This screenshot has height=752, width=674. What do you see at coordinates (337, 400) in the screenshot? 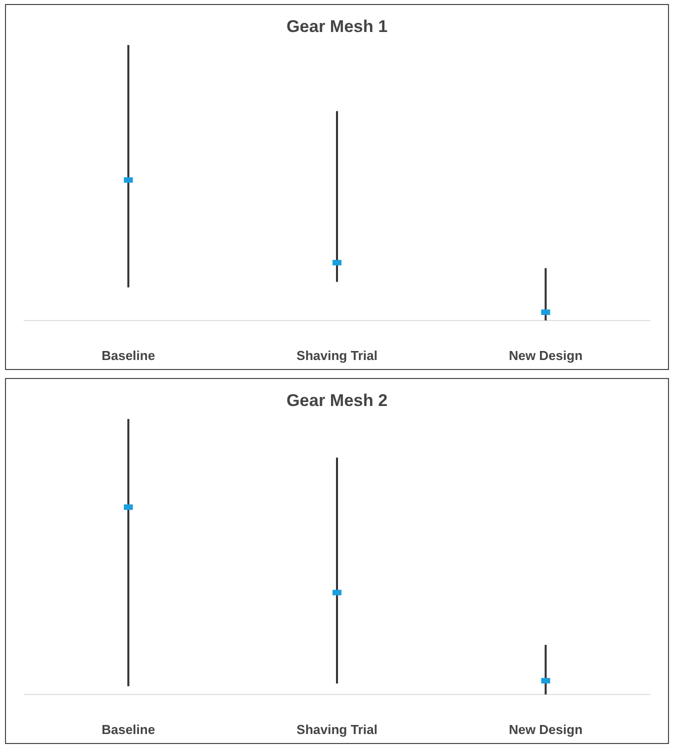
I see `chart-title: Gear Mesh 2` at bounding box center [337, 400].